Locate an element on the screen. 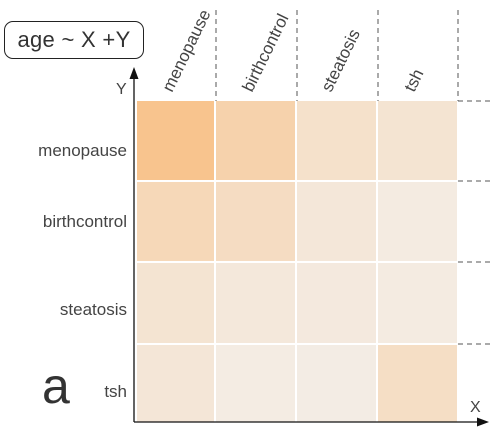  heatmap-cell-menopause-tsh is located at coordinates (417, 140).